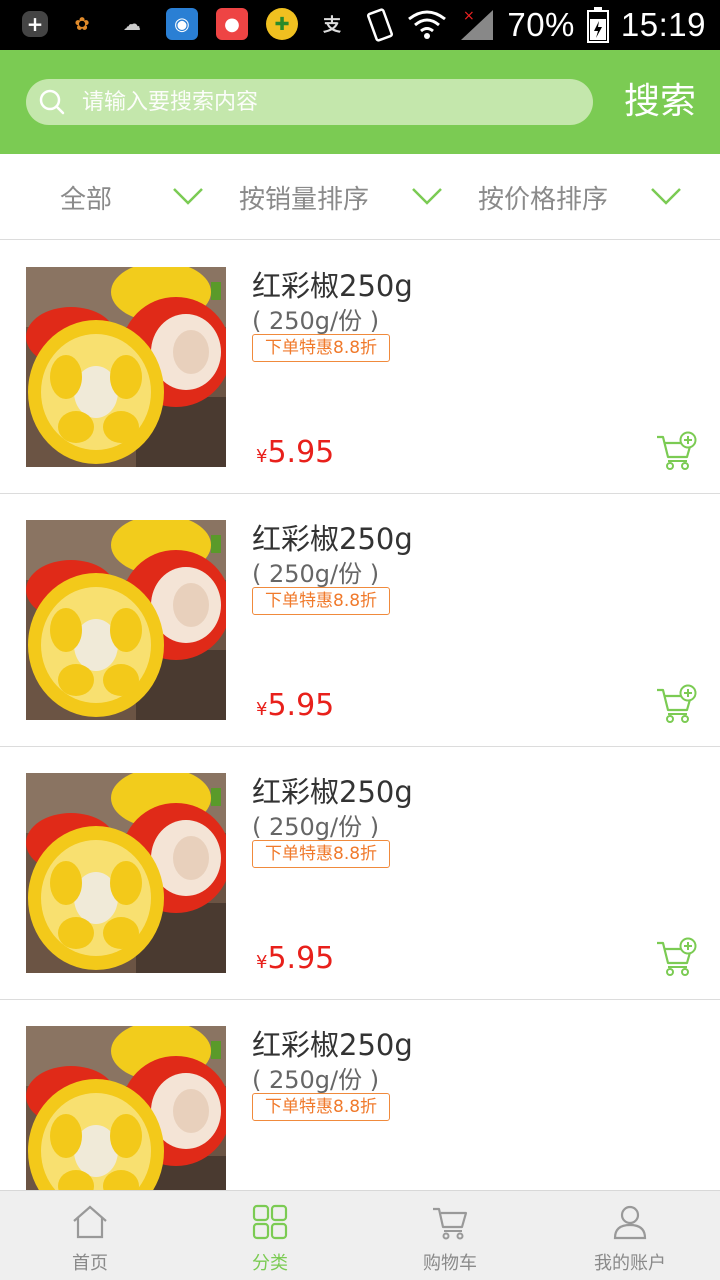 This screenshot has width=720, height=1280. I want to click on search-bar, so click(309, 102).